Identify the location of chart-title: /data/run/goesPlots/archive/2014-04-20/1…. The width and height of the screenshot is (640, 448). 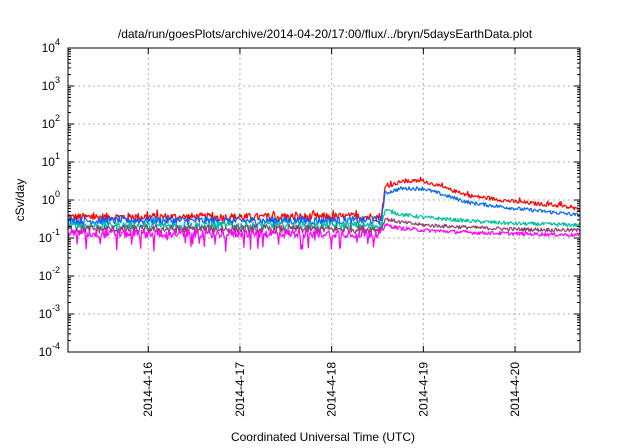
(325, 34).